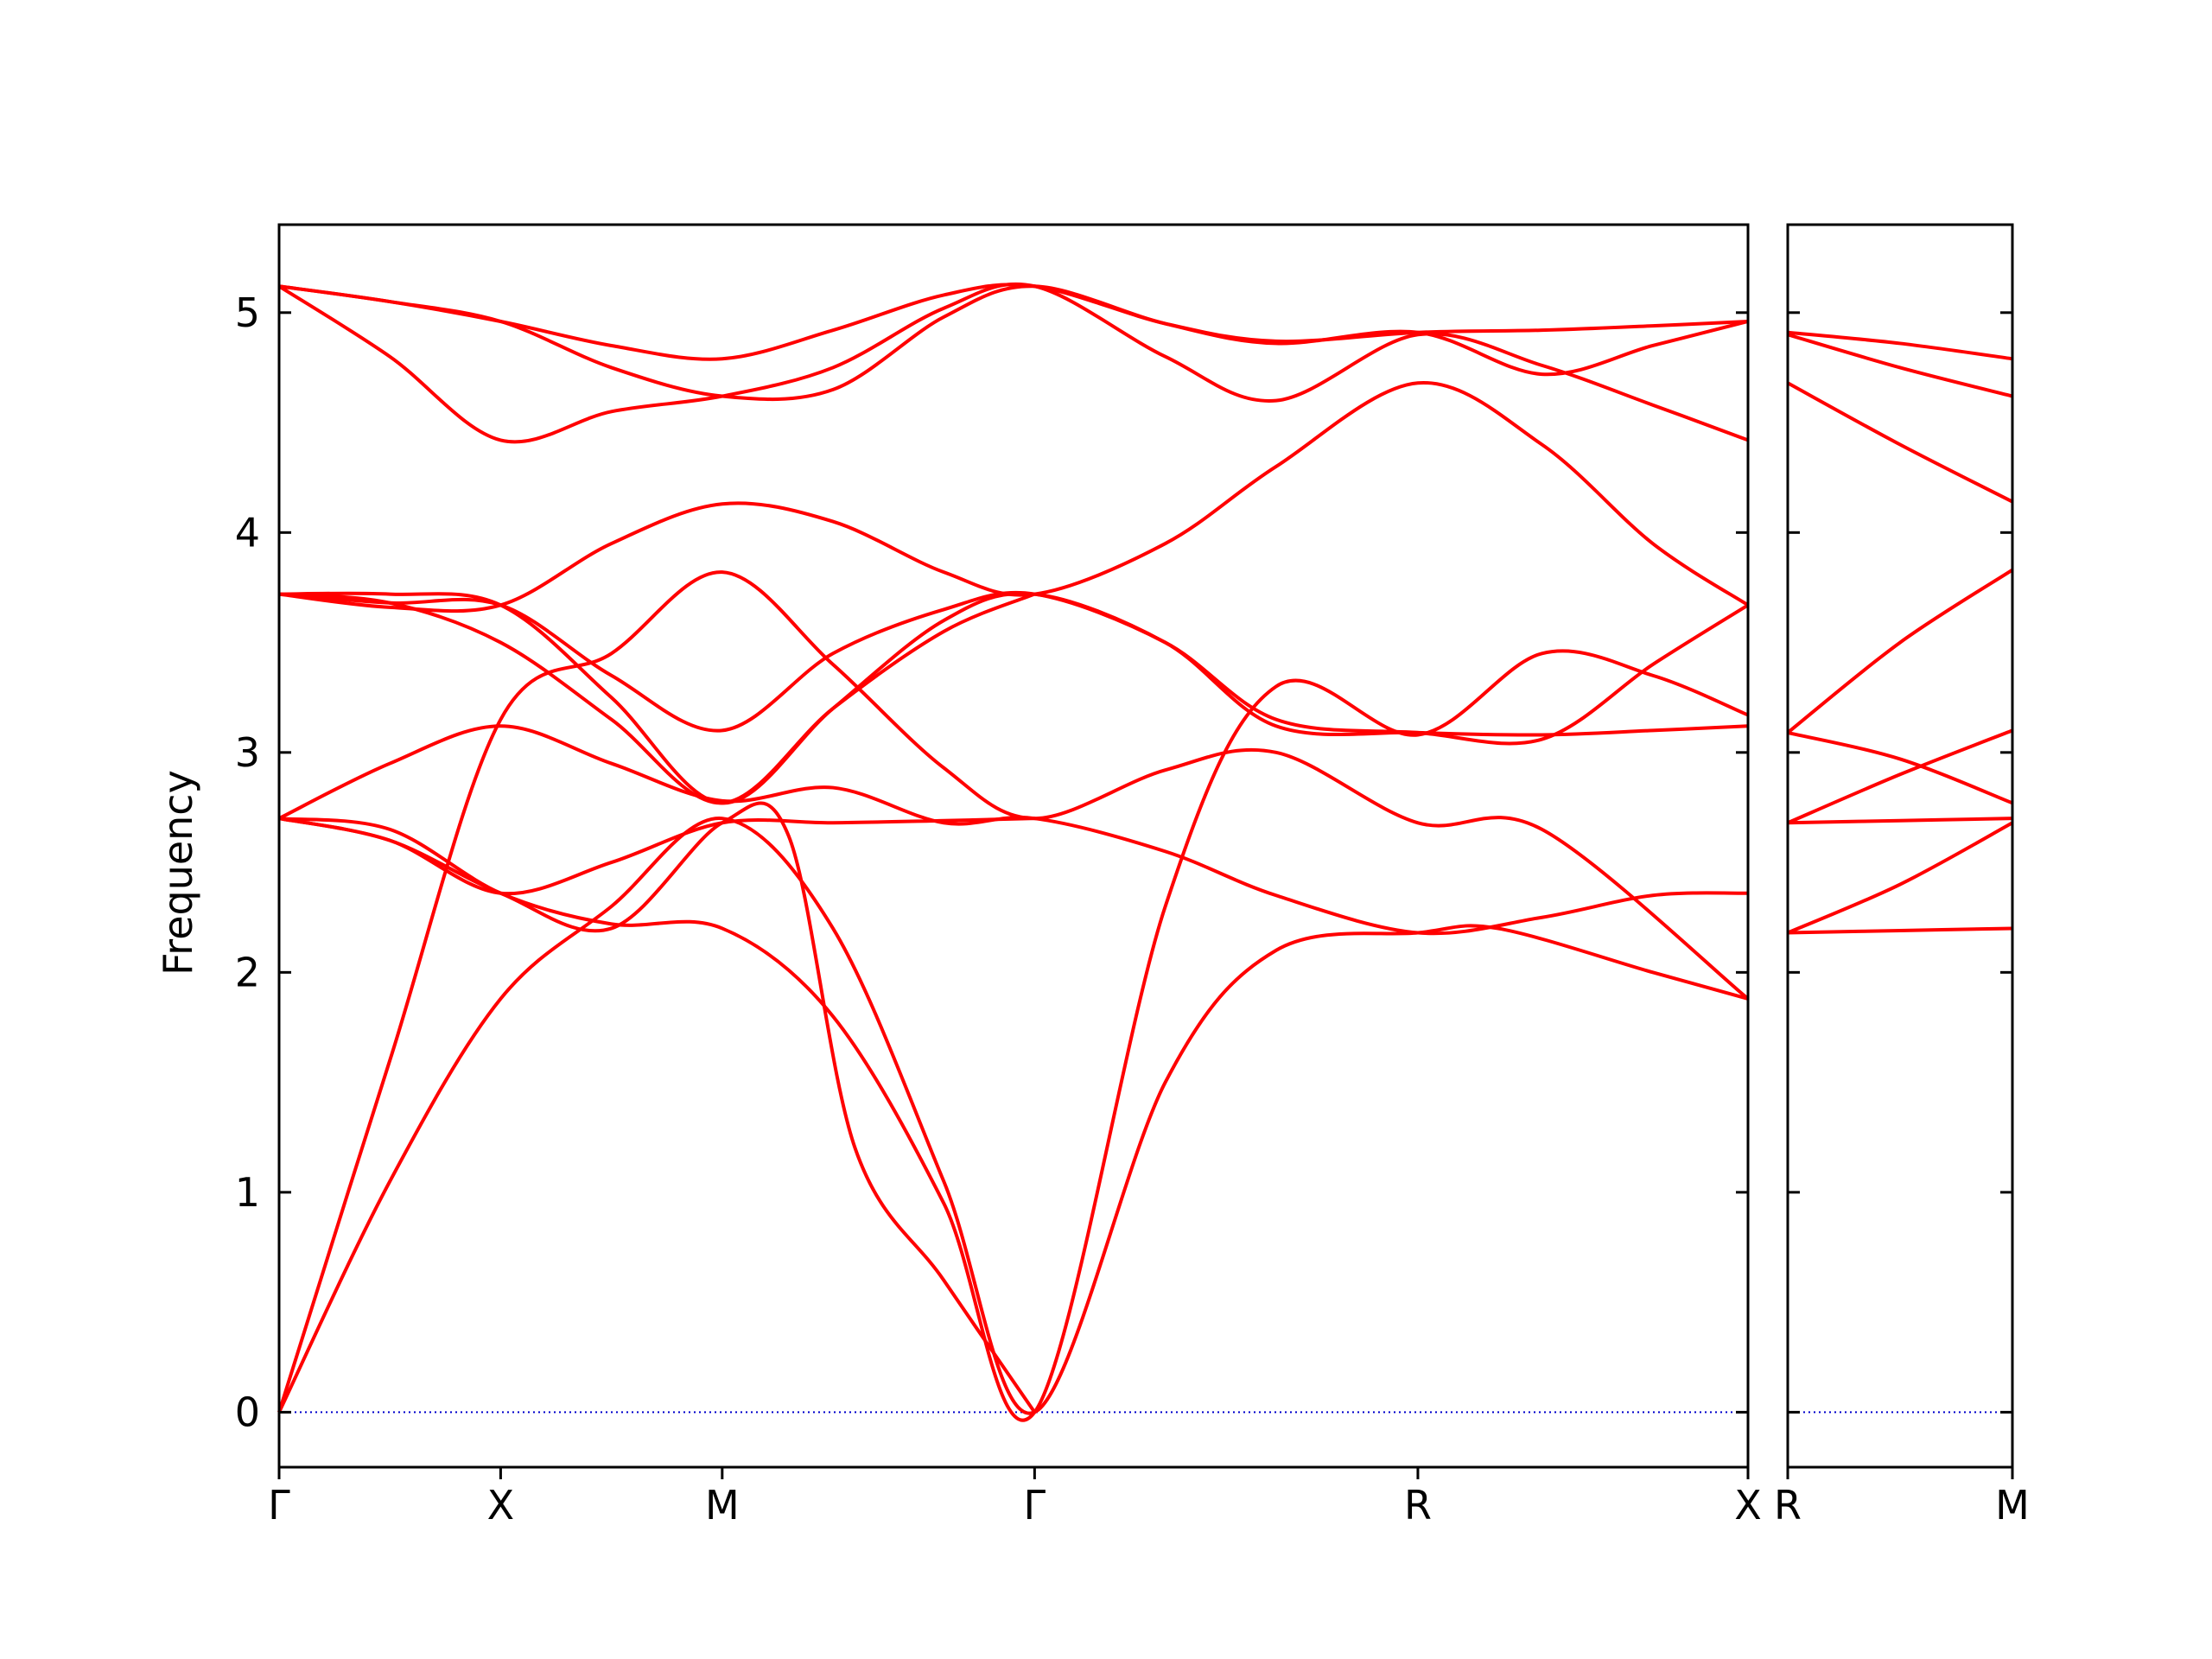 The image size is (2212, 1659). I want to click on y-tick-label: 4, so click(247, 532).